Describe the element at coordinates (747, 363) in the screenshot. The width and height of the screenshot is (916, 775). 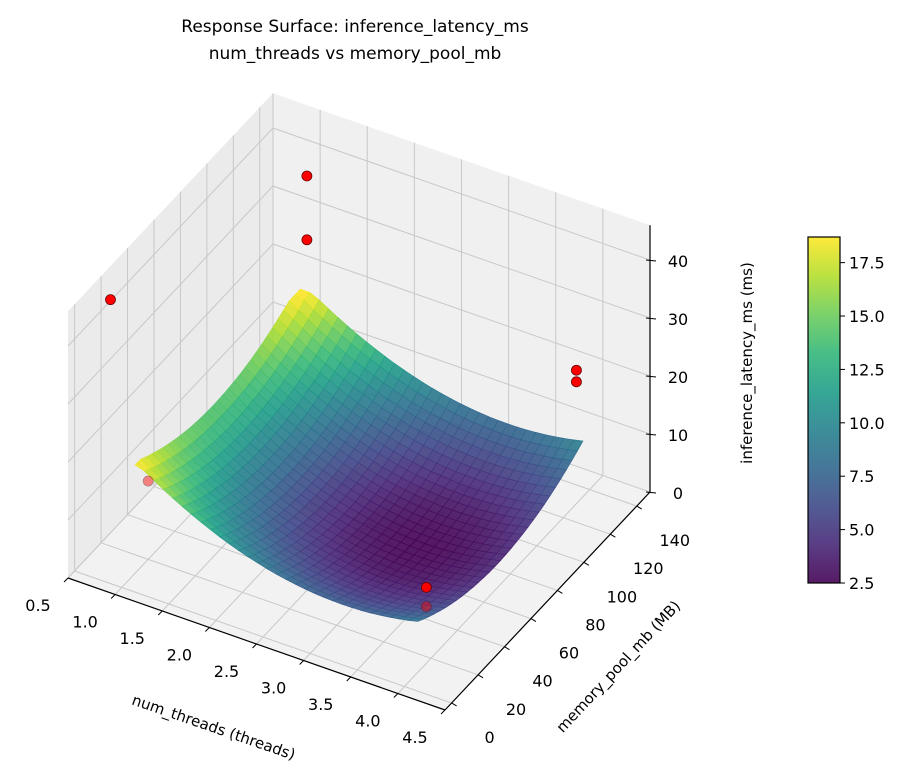
I see `z-axis-label: inference_latency_ms (ms)` at that location.